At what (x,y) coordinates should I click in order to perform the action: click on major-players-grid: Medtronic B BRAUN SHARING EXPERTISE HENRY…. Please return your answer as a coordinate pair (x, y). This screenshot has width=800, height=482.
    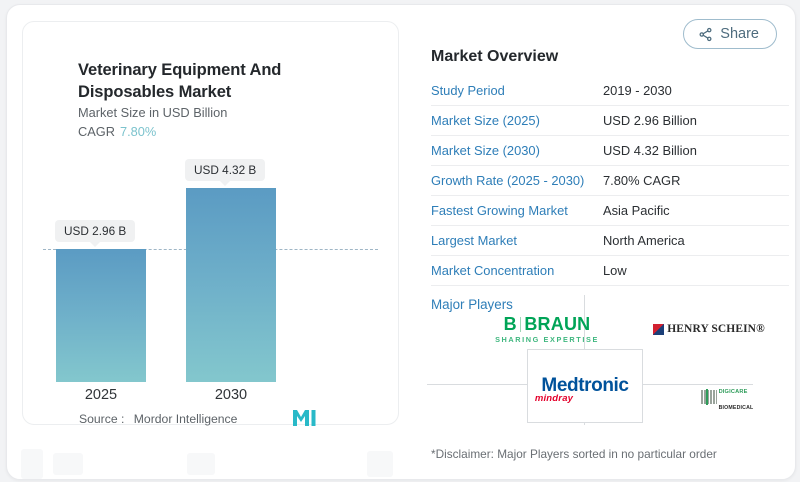
    Looking at the image, I should click on (609, 360).